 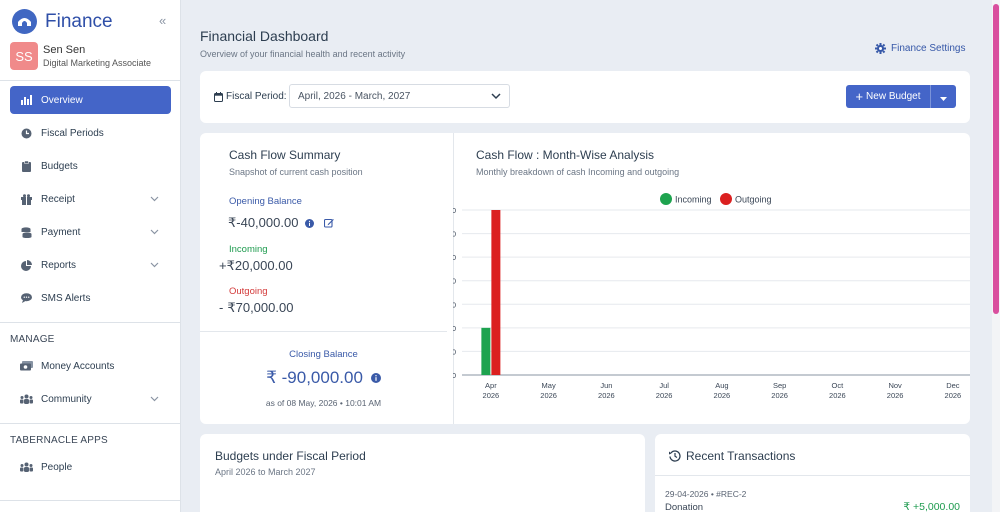 What do you see at coordinates (290, 456) in the screenshot?
I see `budgets-title: Budgets under Fiscal Period` at bounding box center [290, 456].